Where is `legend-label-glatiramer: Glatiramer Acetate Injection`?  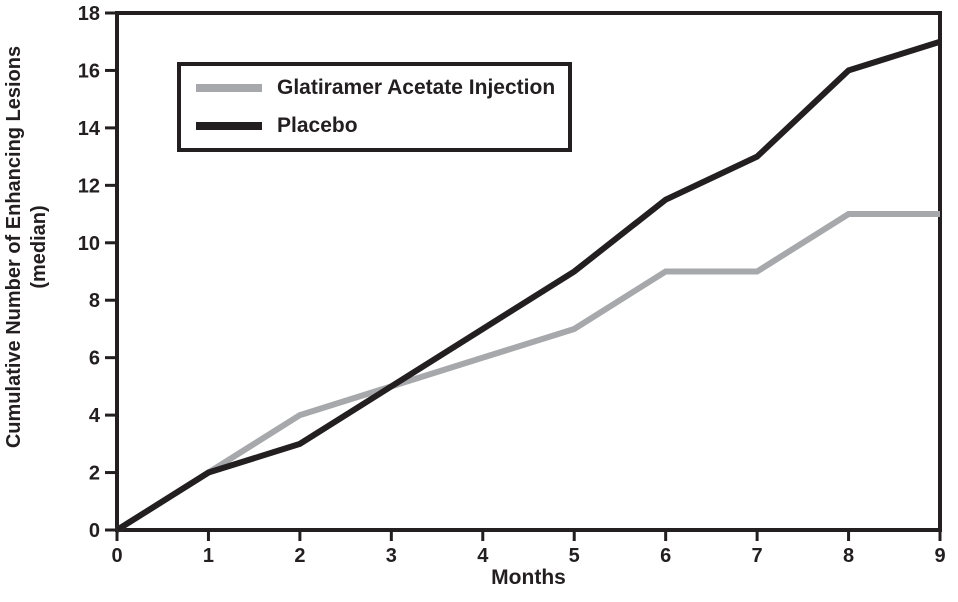
legend-label-glatiramer: Glatiramer Acetate Injection is located at coordinates (416, 87).